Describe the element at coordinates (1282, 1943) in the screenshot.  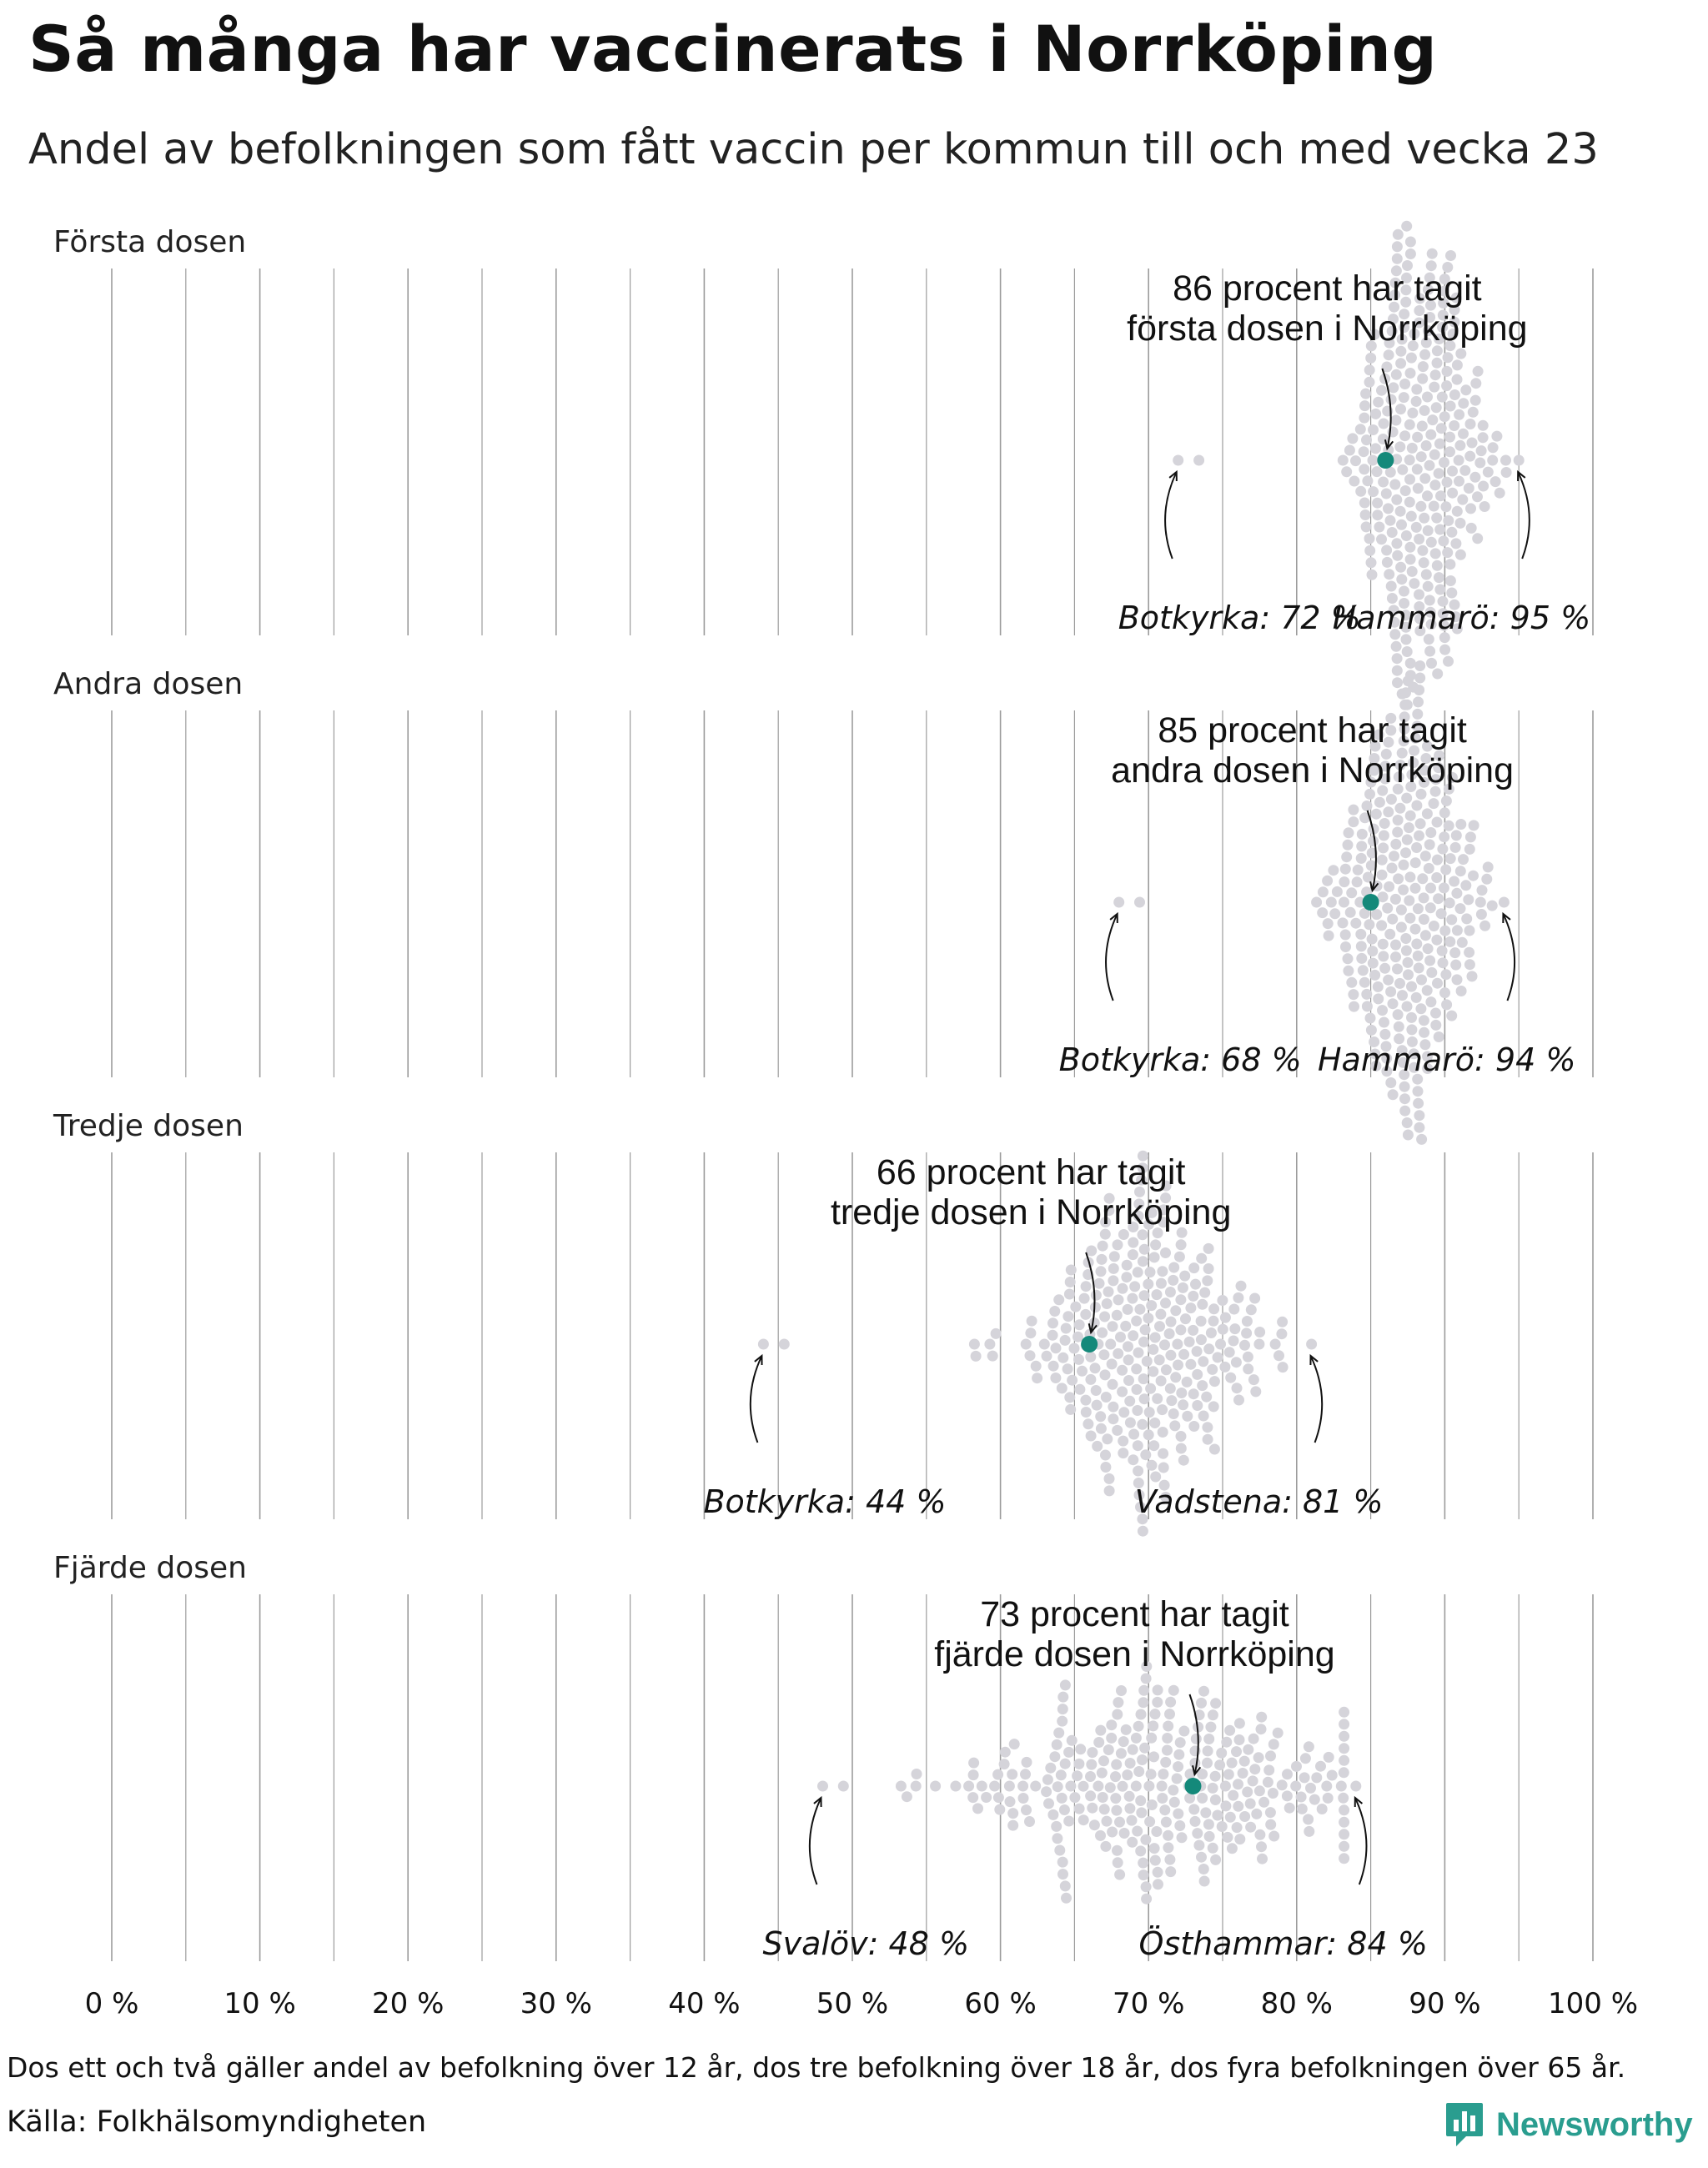
I see `max-label: Östhammar: 84 %` at that location.